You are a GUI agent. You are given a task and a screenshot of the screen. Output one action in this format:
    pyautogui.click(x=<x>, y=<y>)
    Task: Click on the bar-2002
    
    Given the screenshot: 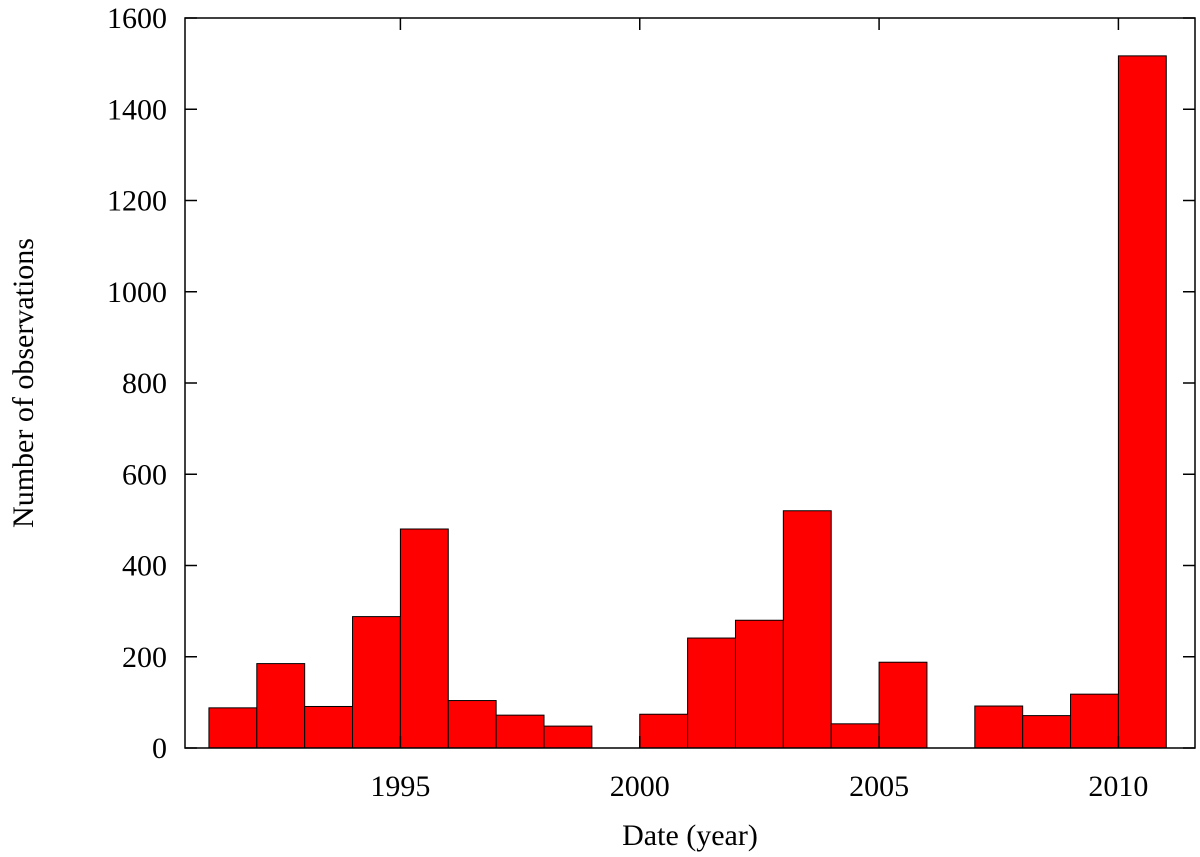 What is the action you would take?
    pyautogui.click(x=759, y=684)
    